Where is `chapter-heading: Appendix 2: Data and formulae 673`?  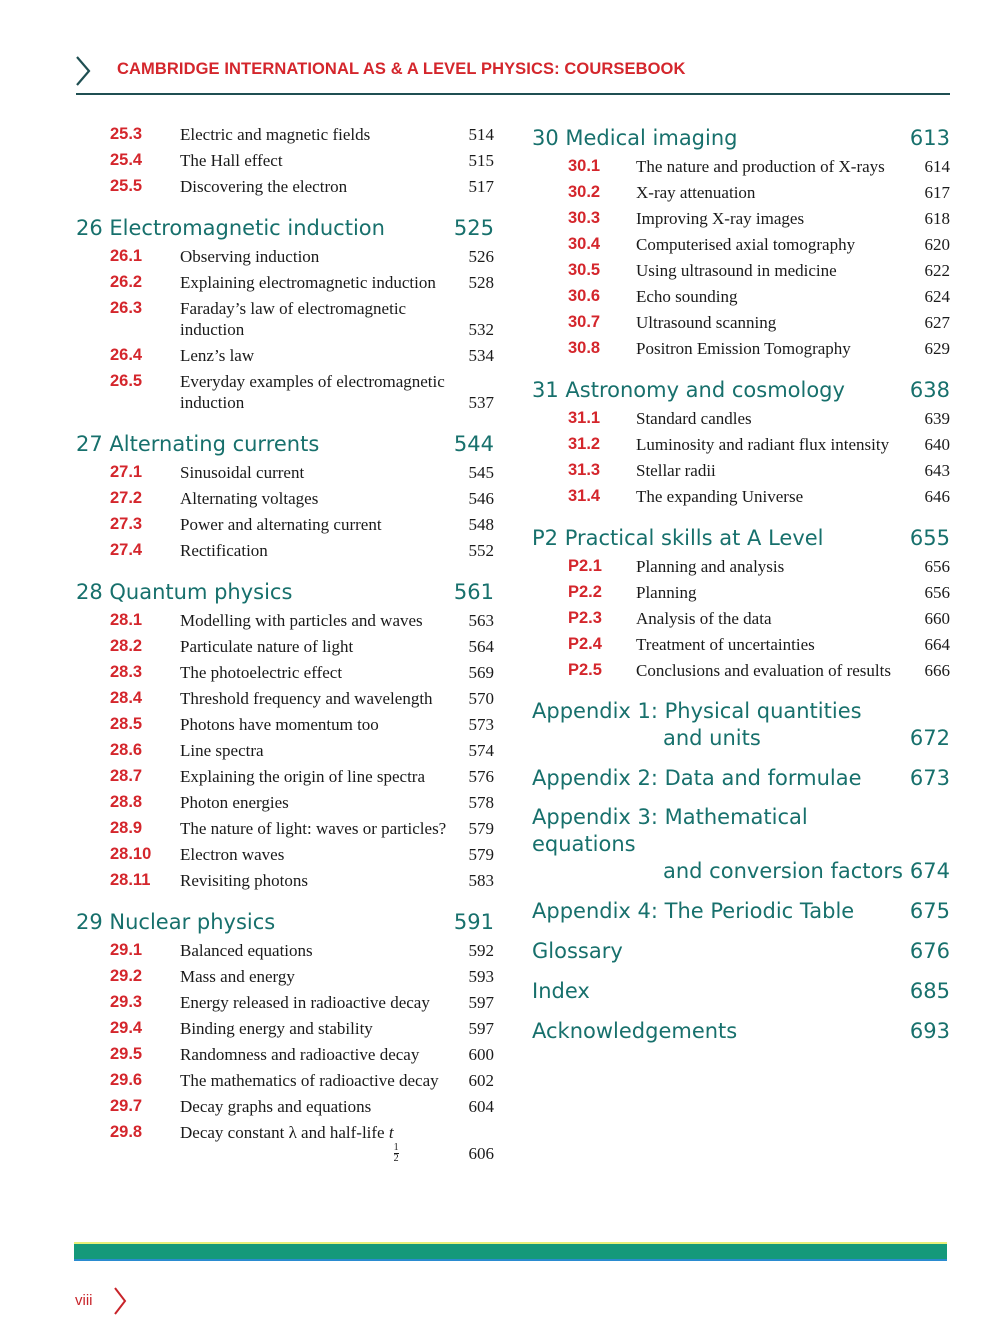 chapter-heading: Appendix 2: Data and formulae 673 is located at coordinates (741, 778).